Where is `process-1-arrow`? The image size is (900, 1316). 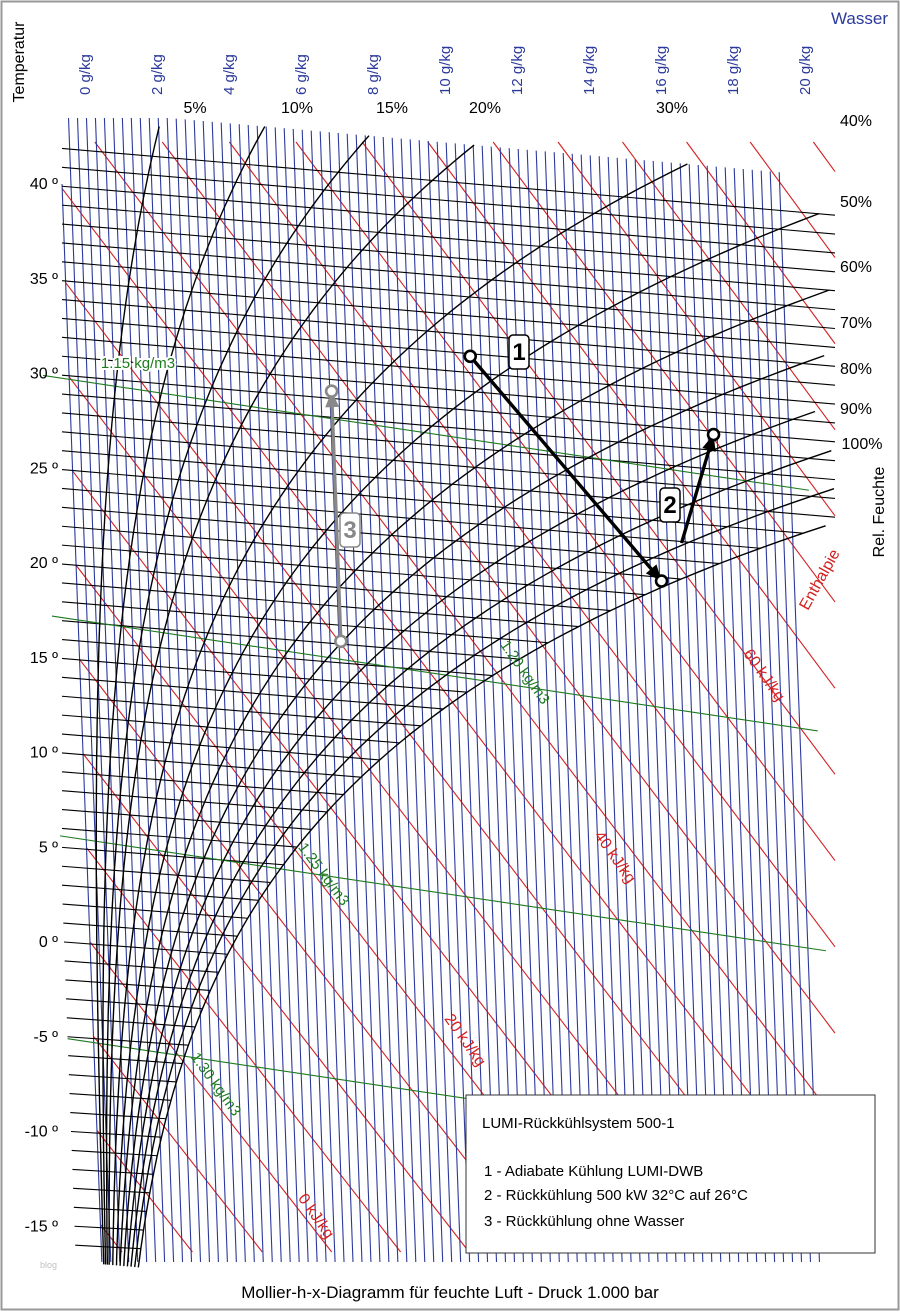 process-1-arrow is located at coordinates (565, 469).